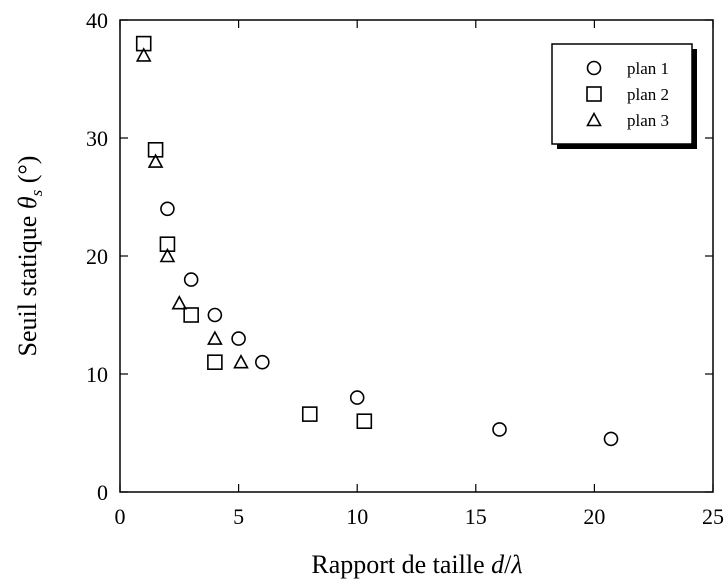  What do you see at coordinates (102, 492) in the screenshot?
I see `y-tick-label: 0` at bounding box center [102, 492].